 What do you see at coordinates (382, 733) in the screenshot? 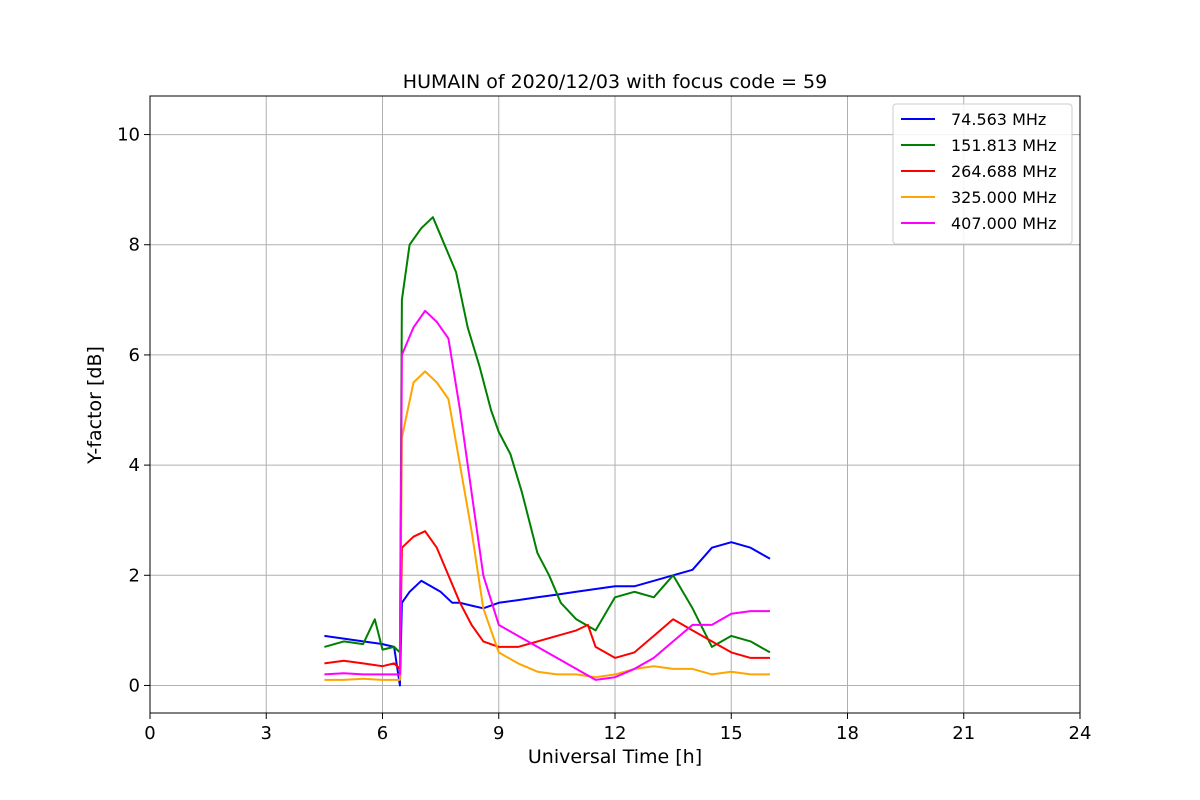
I see `x-tick-label: 6` at bounding box center [382, 733].